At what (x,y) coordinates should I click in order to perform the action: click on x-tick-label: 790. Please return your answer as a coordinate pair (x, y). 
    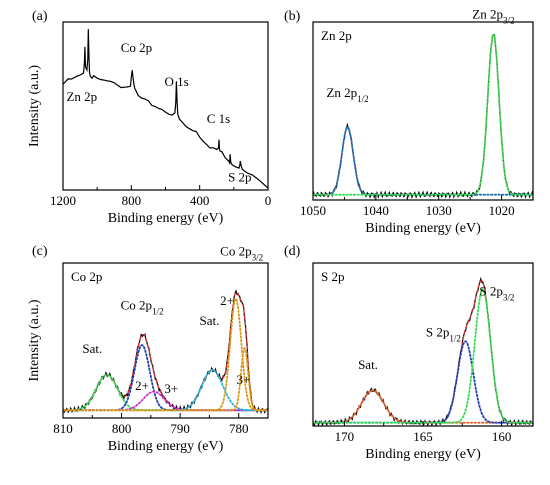
    Looking at the image, I should click on (180, 428).